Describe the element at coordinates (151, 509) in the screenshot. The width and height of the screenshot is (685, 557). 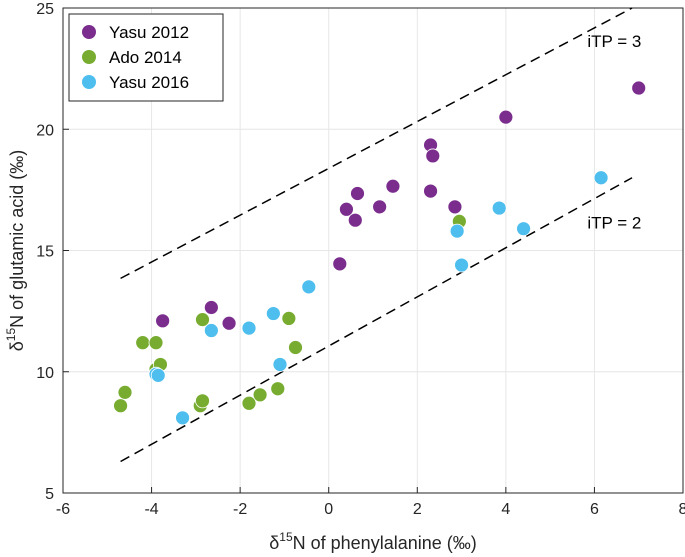
I see `x-tick-label: -4` at that location.